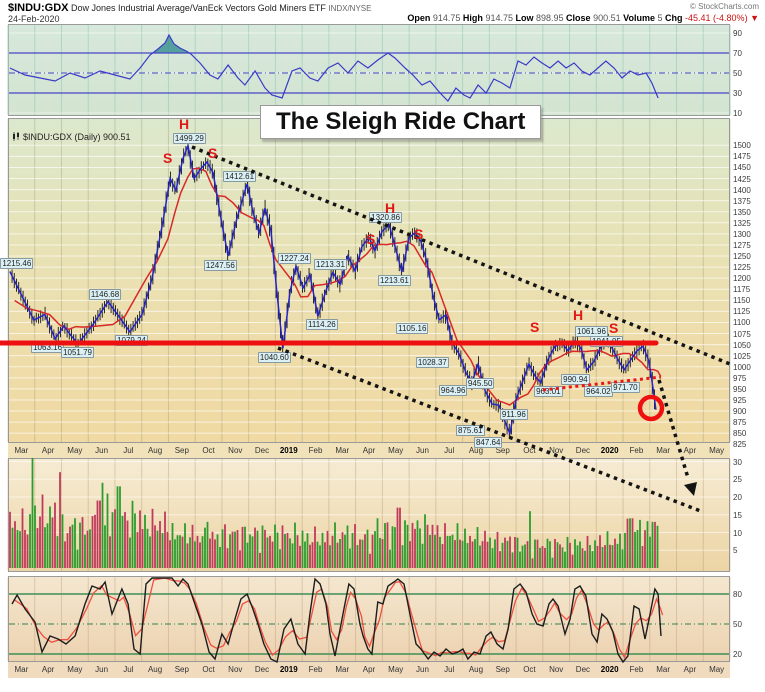  I want to click on volume-value: 5, so click(660, 18).